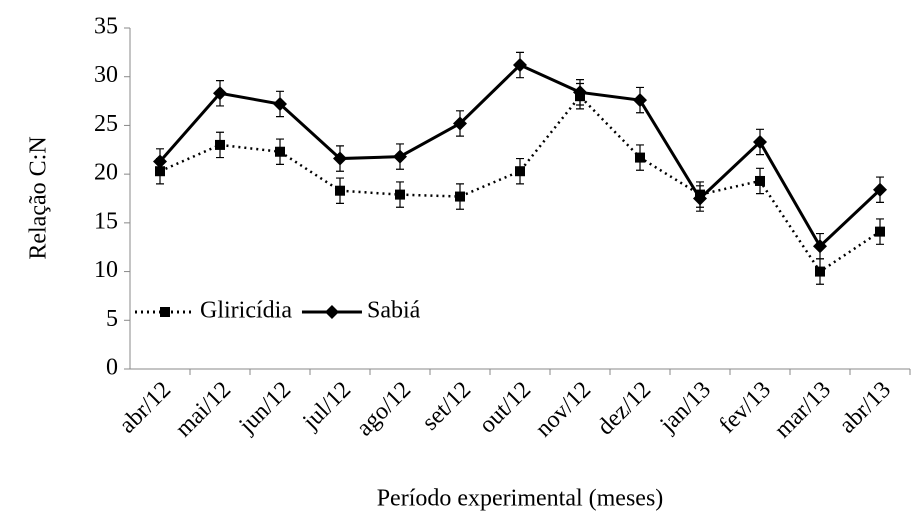 The width and height of the screenshot is (912, 515). Describe the element at coordinates (686, 408) in the screenshot. I see `x-tick-label: jan/13` at that location.